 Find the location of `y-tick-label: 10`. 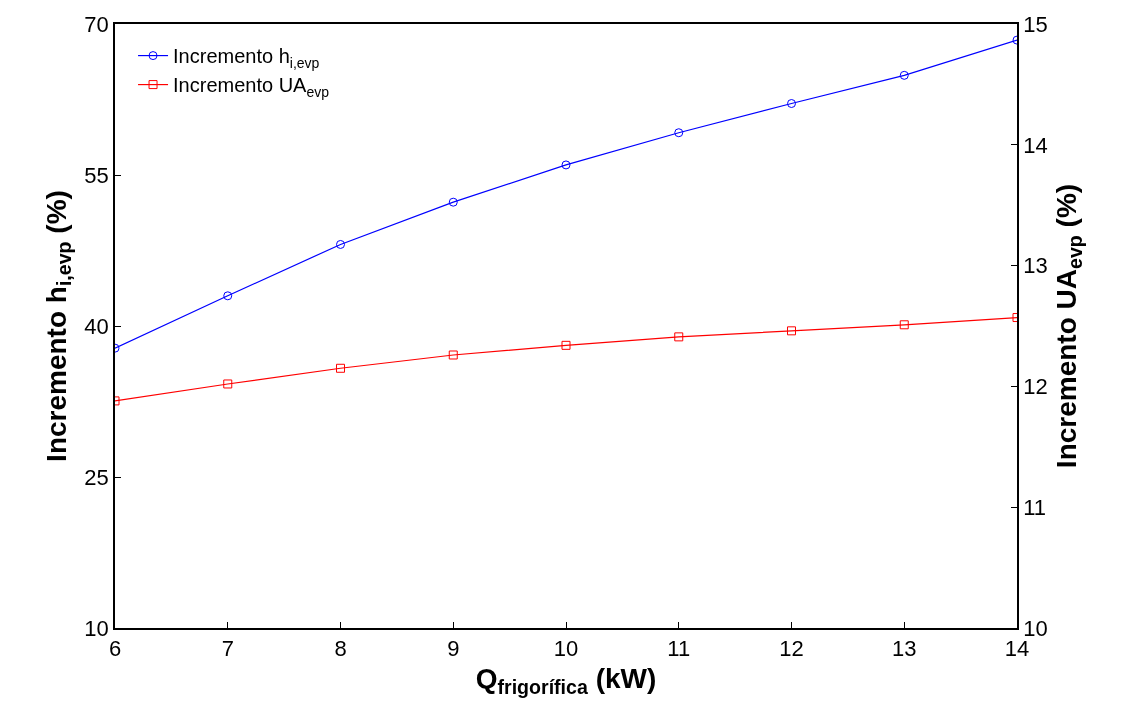

y-tick-label: 10 is located at coordinates (96, 628).